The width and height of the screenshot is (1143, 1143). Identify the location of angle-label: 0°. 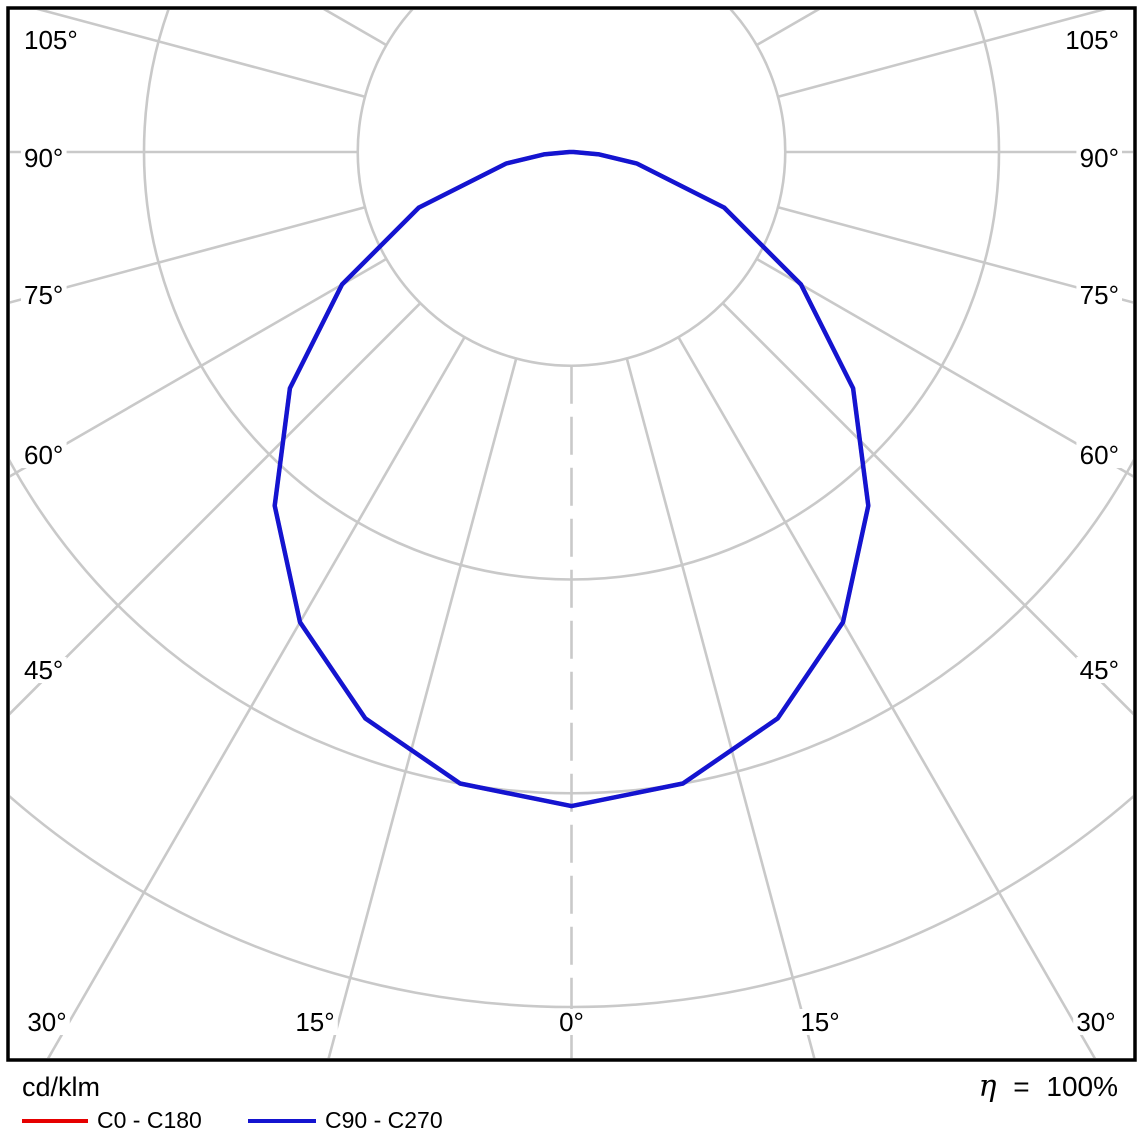
(571, 1022).